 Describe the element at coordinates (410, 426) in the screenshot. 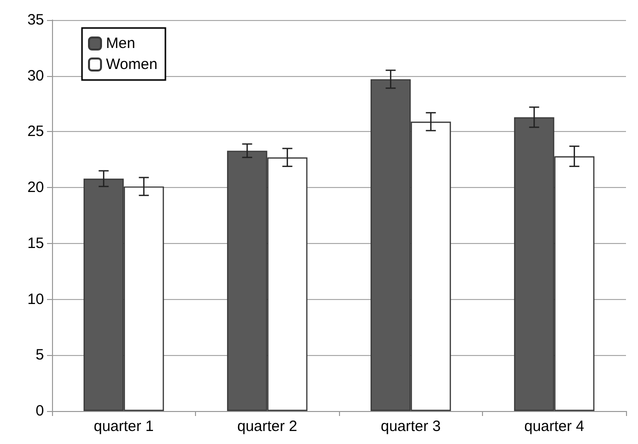

I see `x-tick-label: quarter 3` at that location.